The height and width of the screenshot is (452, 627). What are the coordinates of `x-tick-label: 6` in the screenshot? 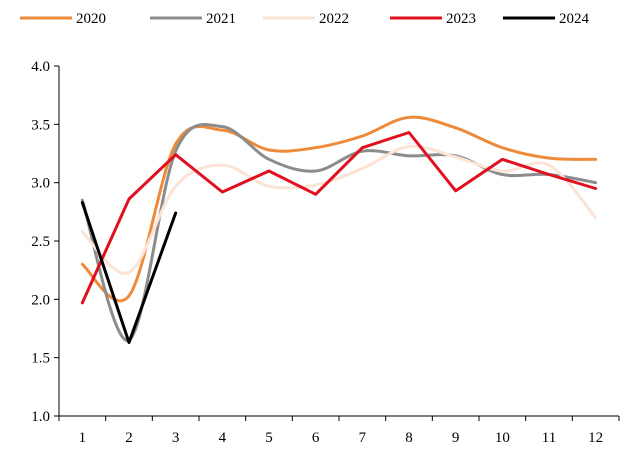 It's located at (316, 438).